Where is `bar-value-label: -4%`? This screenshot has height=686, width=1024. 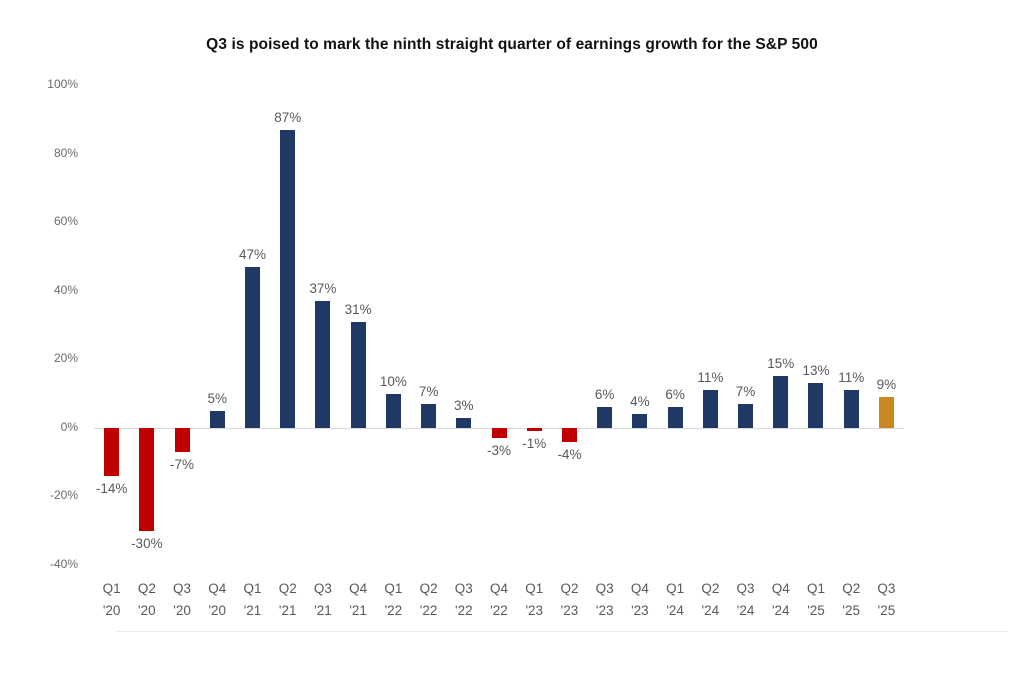 bar-value-label: -4% is located at coordinates (569, 454).